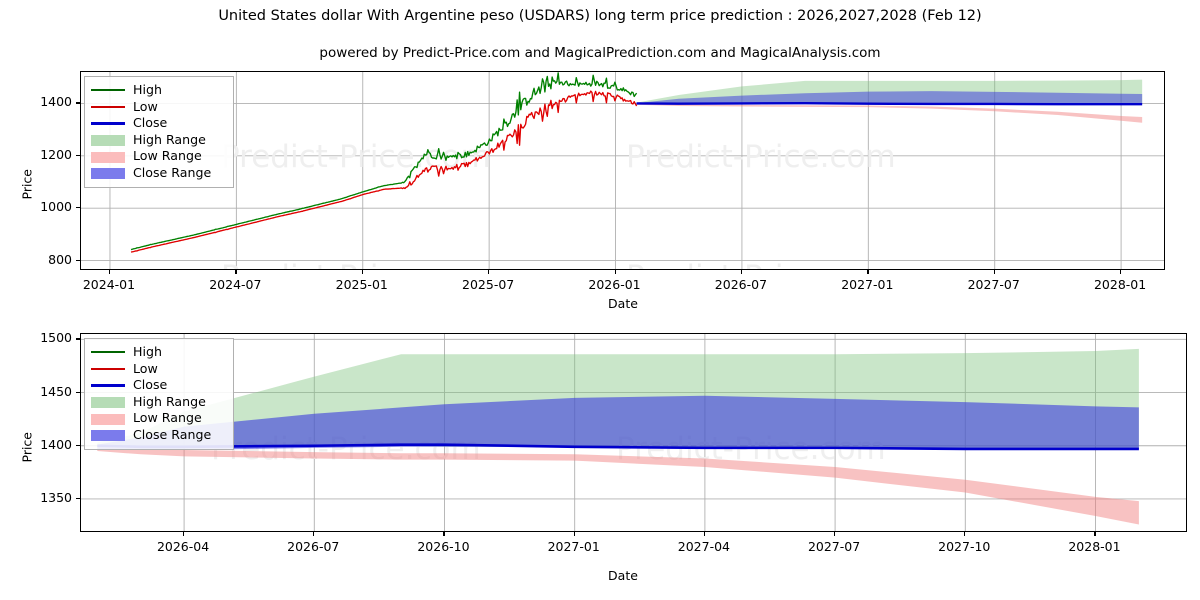 This screenshot has width=1200, height=600. I want to click on x-tick-label: 2026-10, so click(443, 546).